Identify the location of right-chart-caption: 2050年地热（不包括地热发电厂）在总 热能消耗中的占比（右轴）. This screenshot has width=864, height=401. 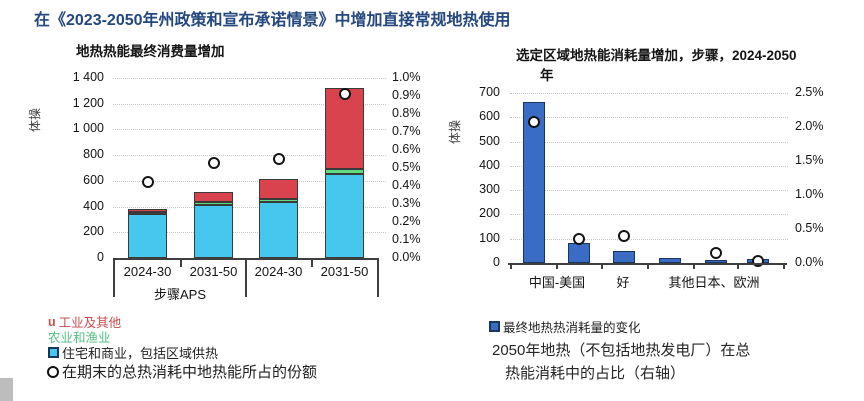
(672, 362).